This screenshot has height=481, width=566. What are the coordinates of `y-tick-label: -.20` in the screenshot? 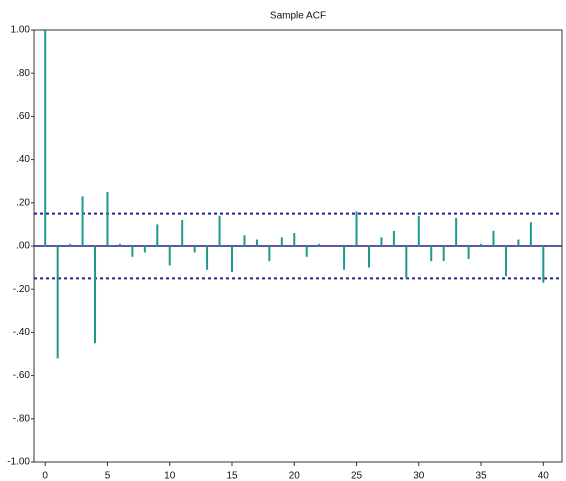 It's located at (22, 289).